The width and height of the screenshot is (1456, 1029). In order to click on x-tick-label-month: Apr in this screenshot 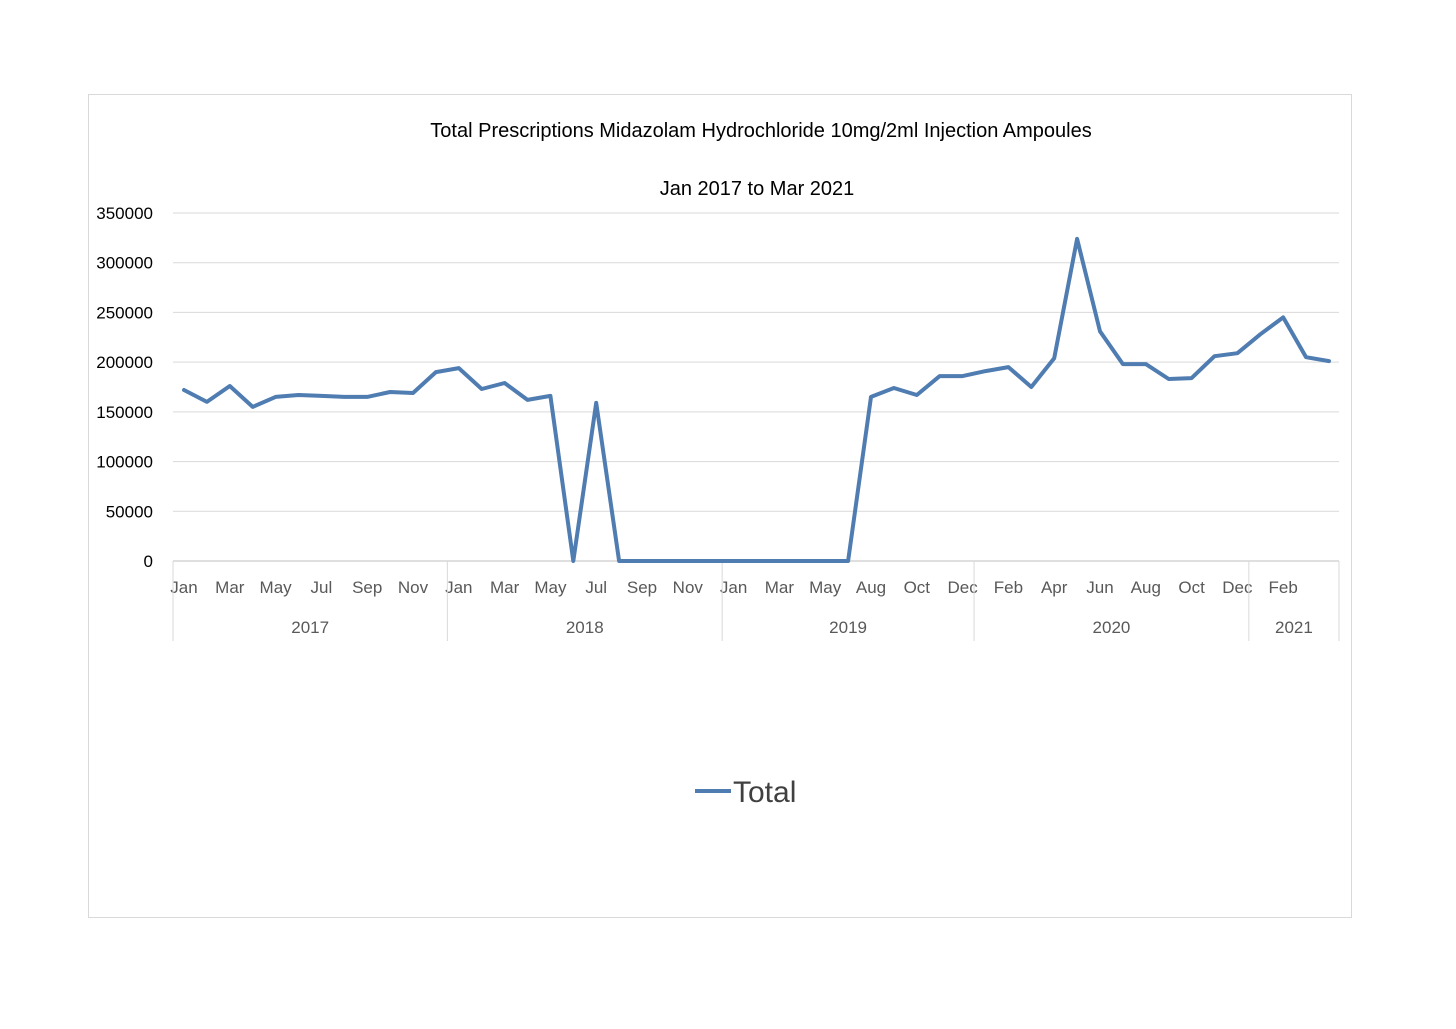, I will do `click(1054, 587)`.